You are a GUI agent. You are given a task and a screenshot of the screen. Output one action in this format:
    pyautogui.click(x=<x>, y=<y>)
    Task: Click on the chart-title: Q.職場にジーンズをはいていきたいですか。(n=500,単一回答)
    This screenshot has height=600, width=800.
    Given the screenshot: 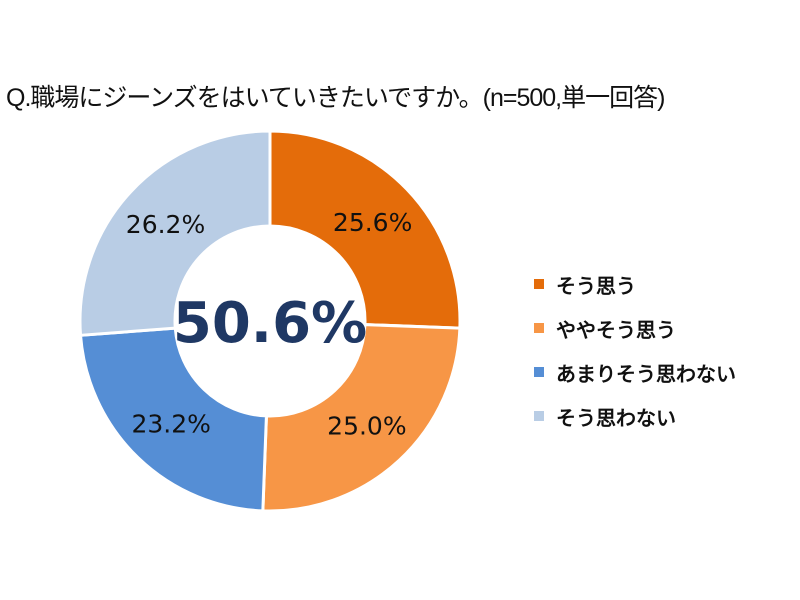 What is the action you would take?
    pyautogui.click(x=335, y=98)
    